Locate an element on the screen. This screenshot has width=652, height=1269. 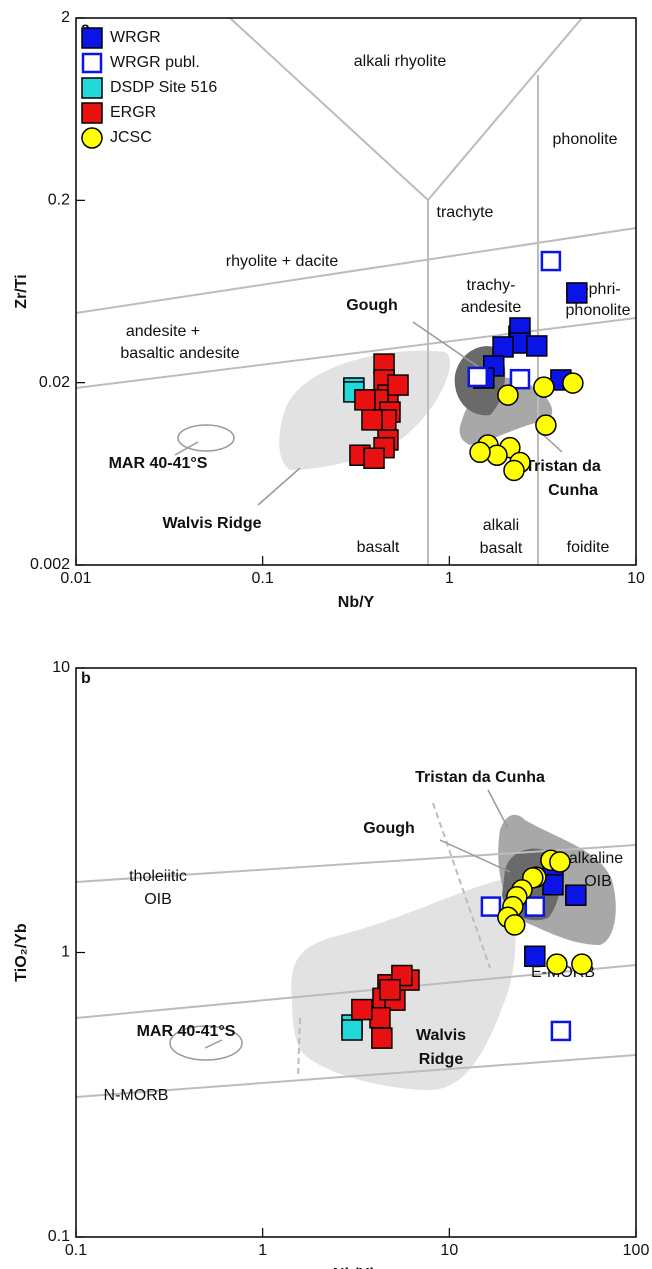
legend-label: DSDP Site 516 is located at coordinates (163, 87).